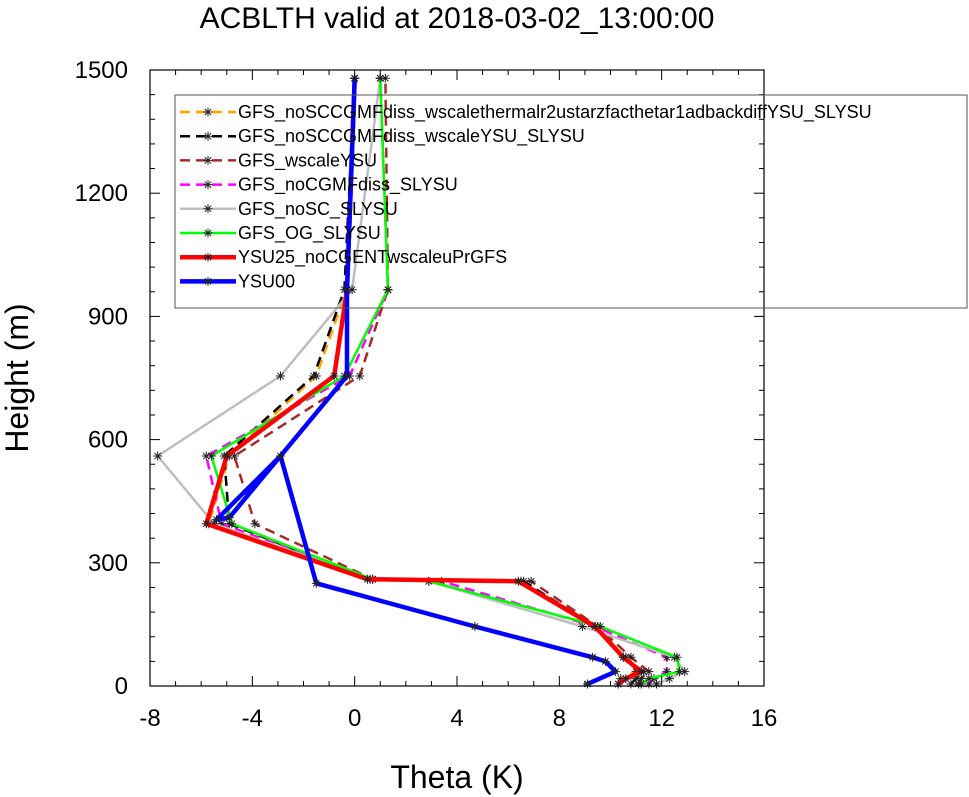  I want to click on legend-label: YSU00, so click(266, 281).